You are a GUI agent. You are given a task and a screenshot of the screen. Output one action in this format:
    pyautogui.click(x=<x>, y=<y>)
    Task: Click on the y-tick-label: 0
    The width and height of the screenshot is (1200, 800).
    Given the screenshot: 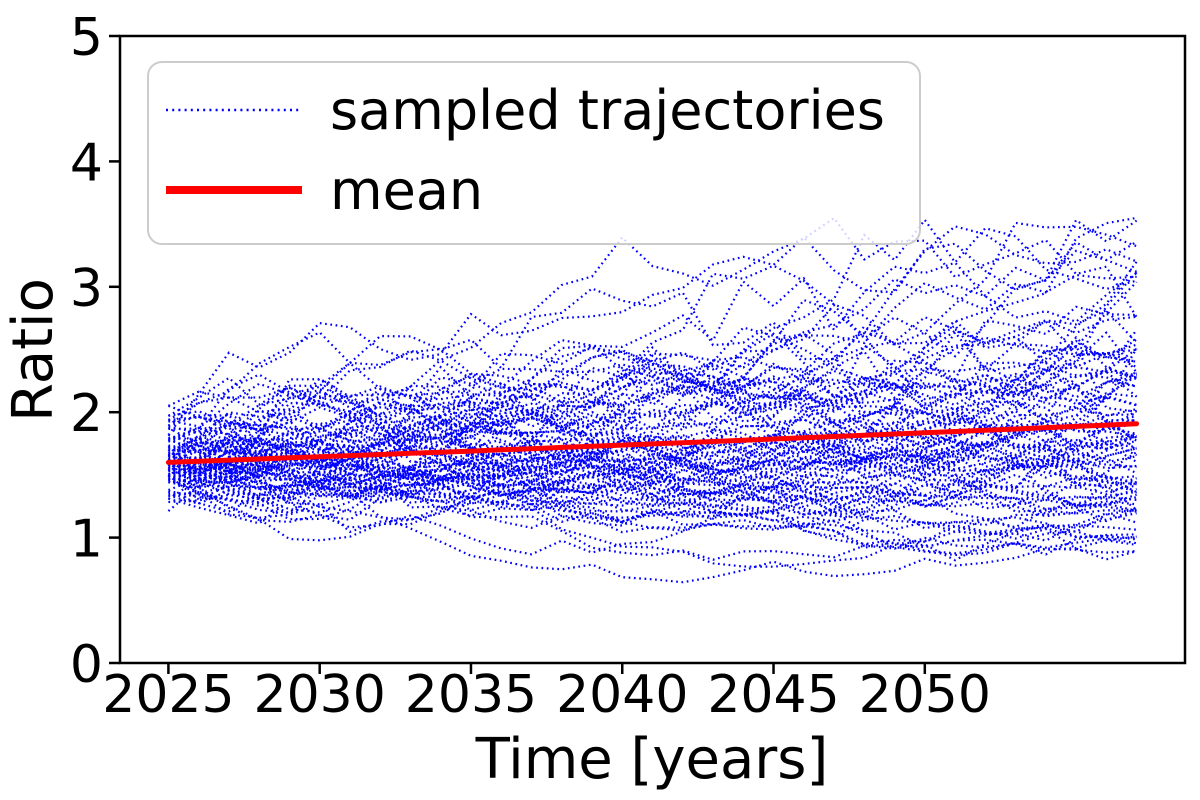 What is the action you would take?
    pyautogui.click(x=86, y=665)
    